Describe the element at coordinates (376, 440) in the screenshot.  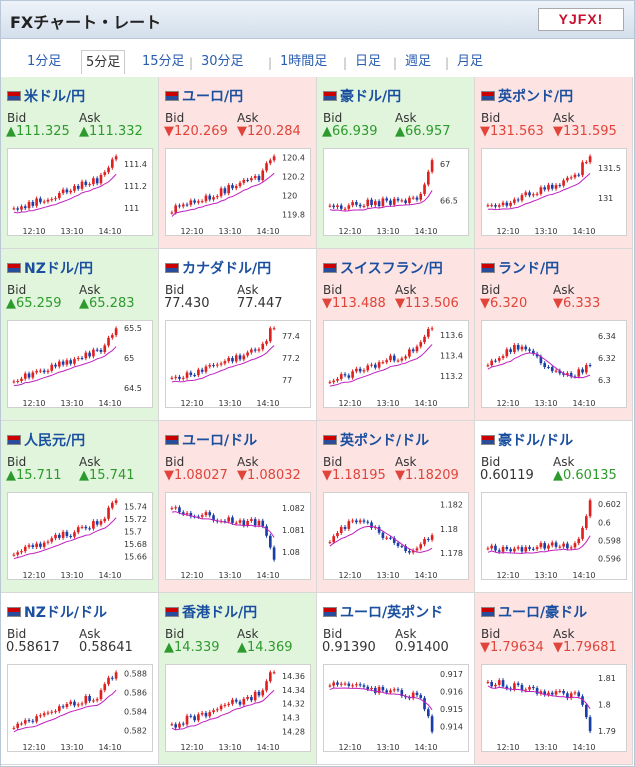
I see `pair-title-link: 英ポンド/ドル` at that location.